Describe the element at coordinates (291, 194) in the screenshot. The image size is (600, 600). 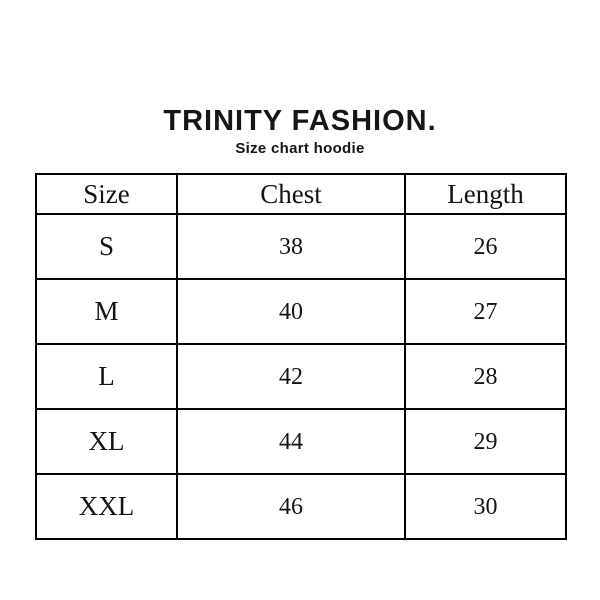
I see `column-header-chest: Chest` at that location.